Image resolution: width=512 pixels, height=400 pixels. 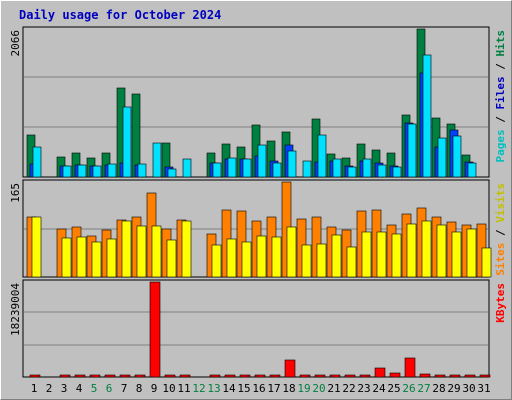 I want to click on x-tick-label: 21, so click(x=333, y=388).